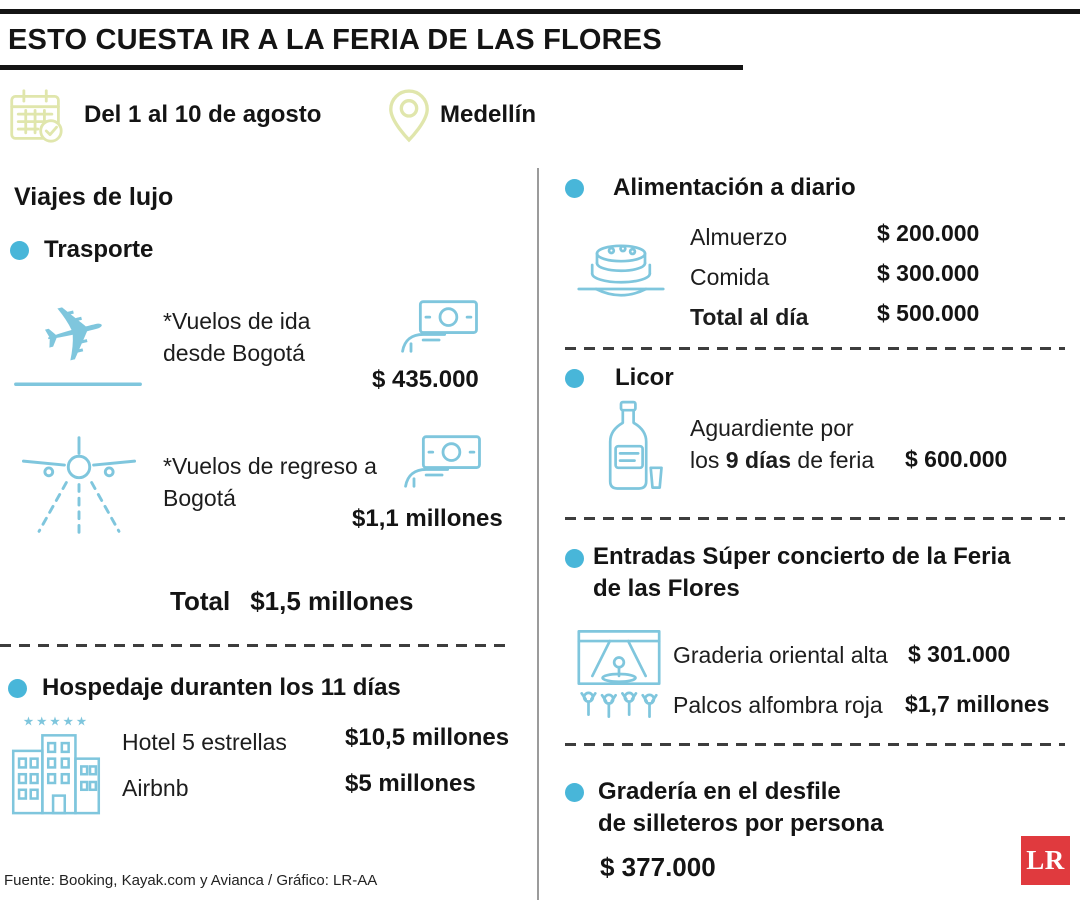 This screenshot has height=900, width=1080. I want to click on concert-heading-line2: de las Flores, so click(666, 589).